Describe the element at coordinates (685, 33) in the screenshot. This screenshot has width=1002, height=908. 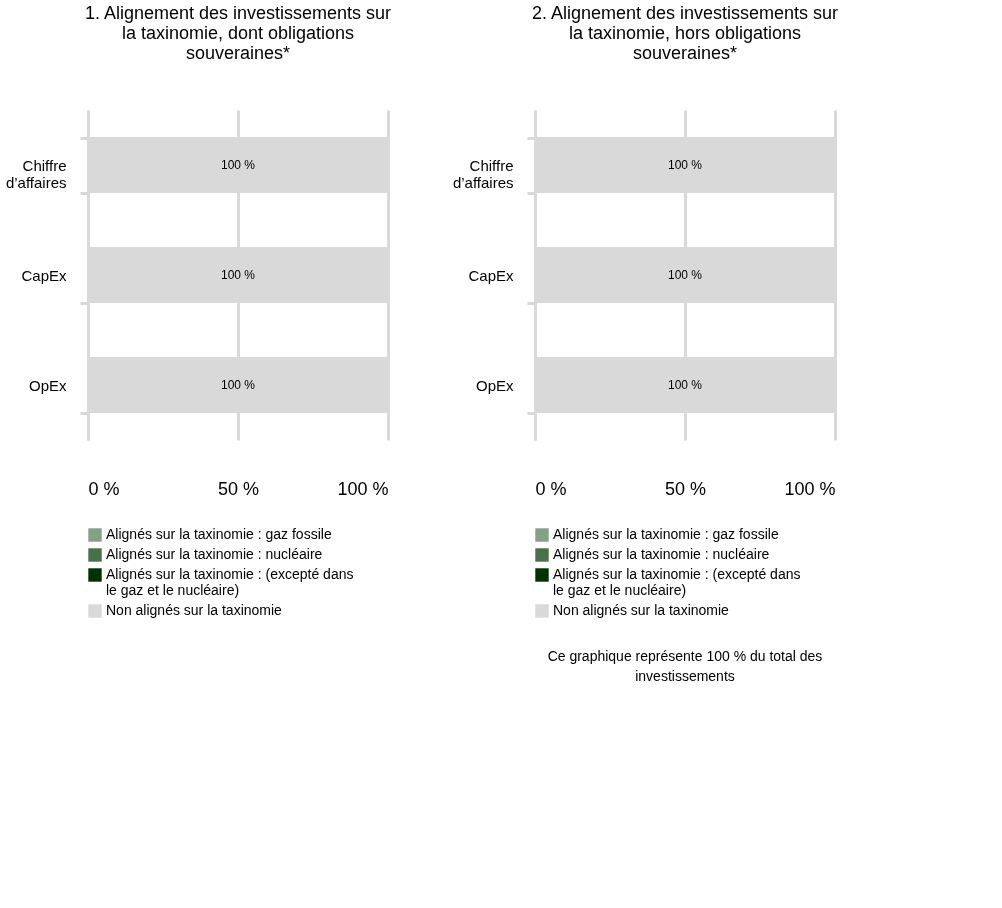
I see `chart-title: 2. Alignement des investissements sur la taxinomie, hors obligations souveraines*` at that location.